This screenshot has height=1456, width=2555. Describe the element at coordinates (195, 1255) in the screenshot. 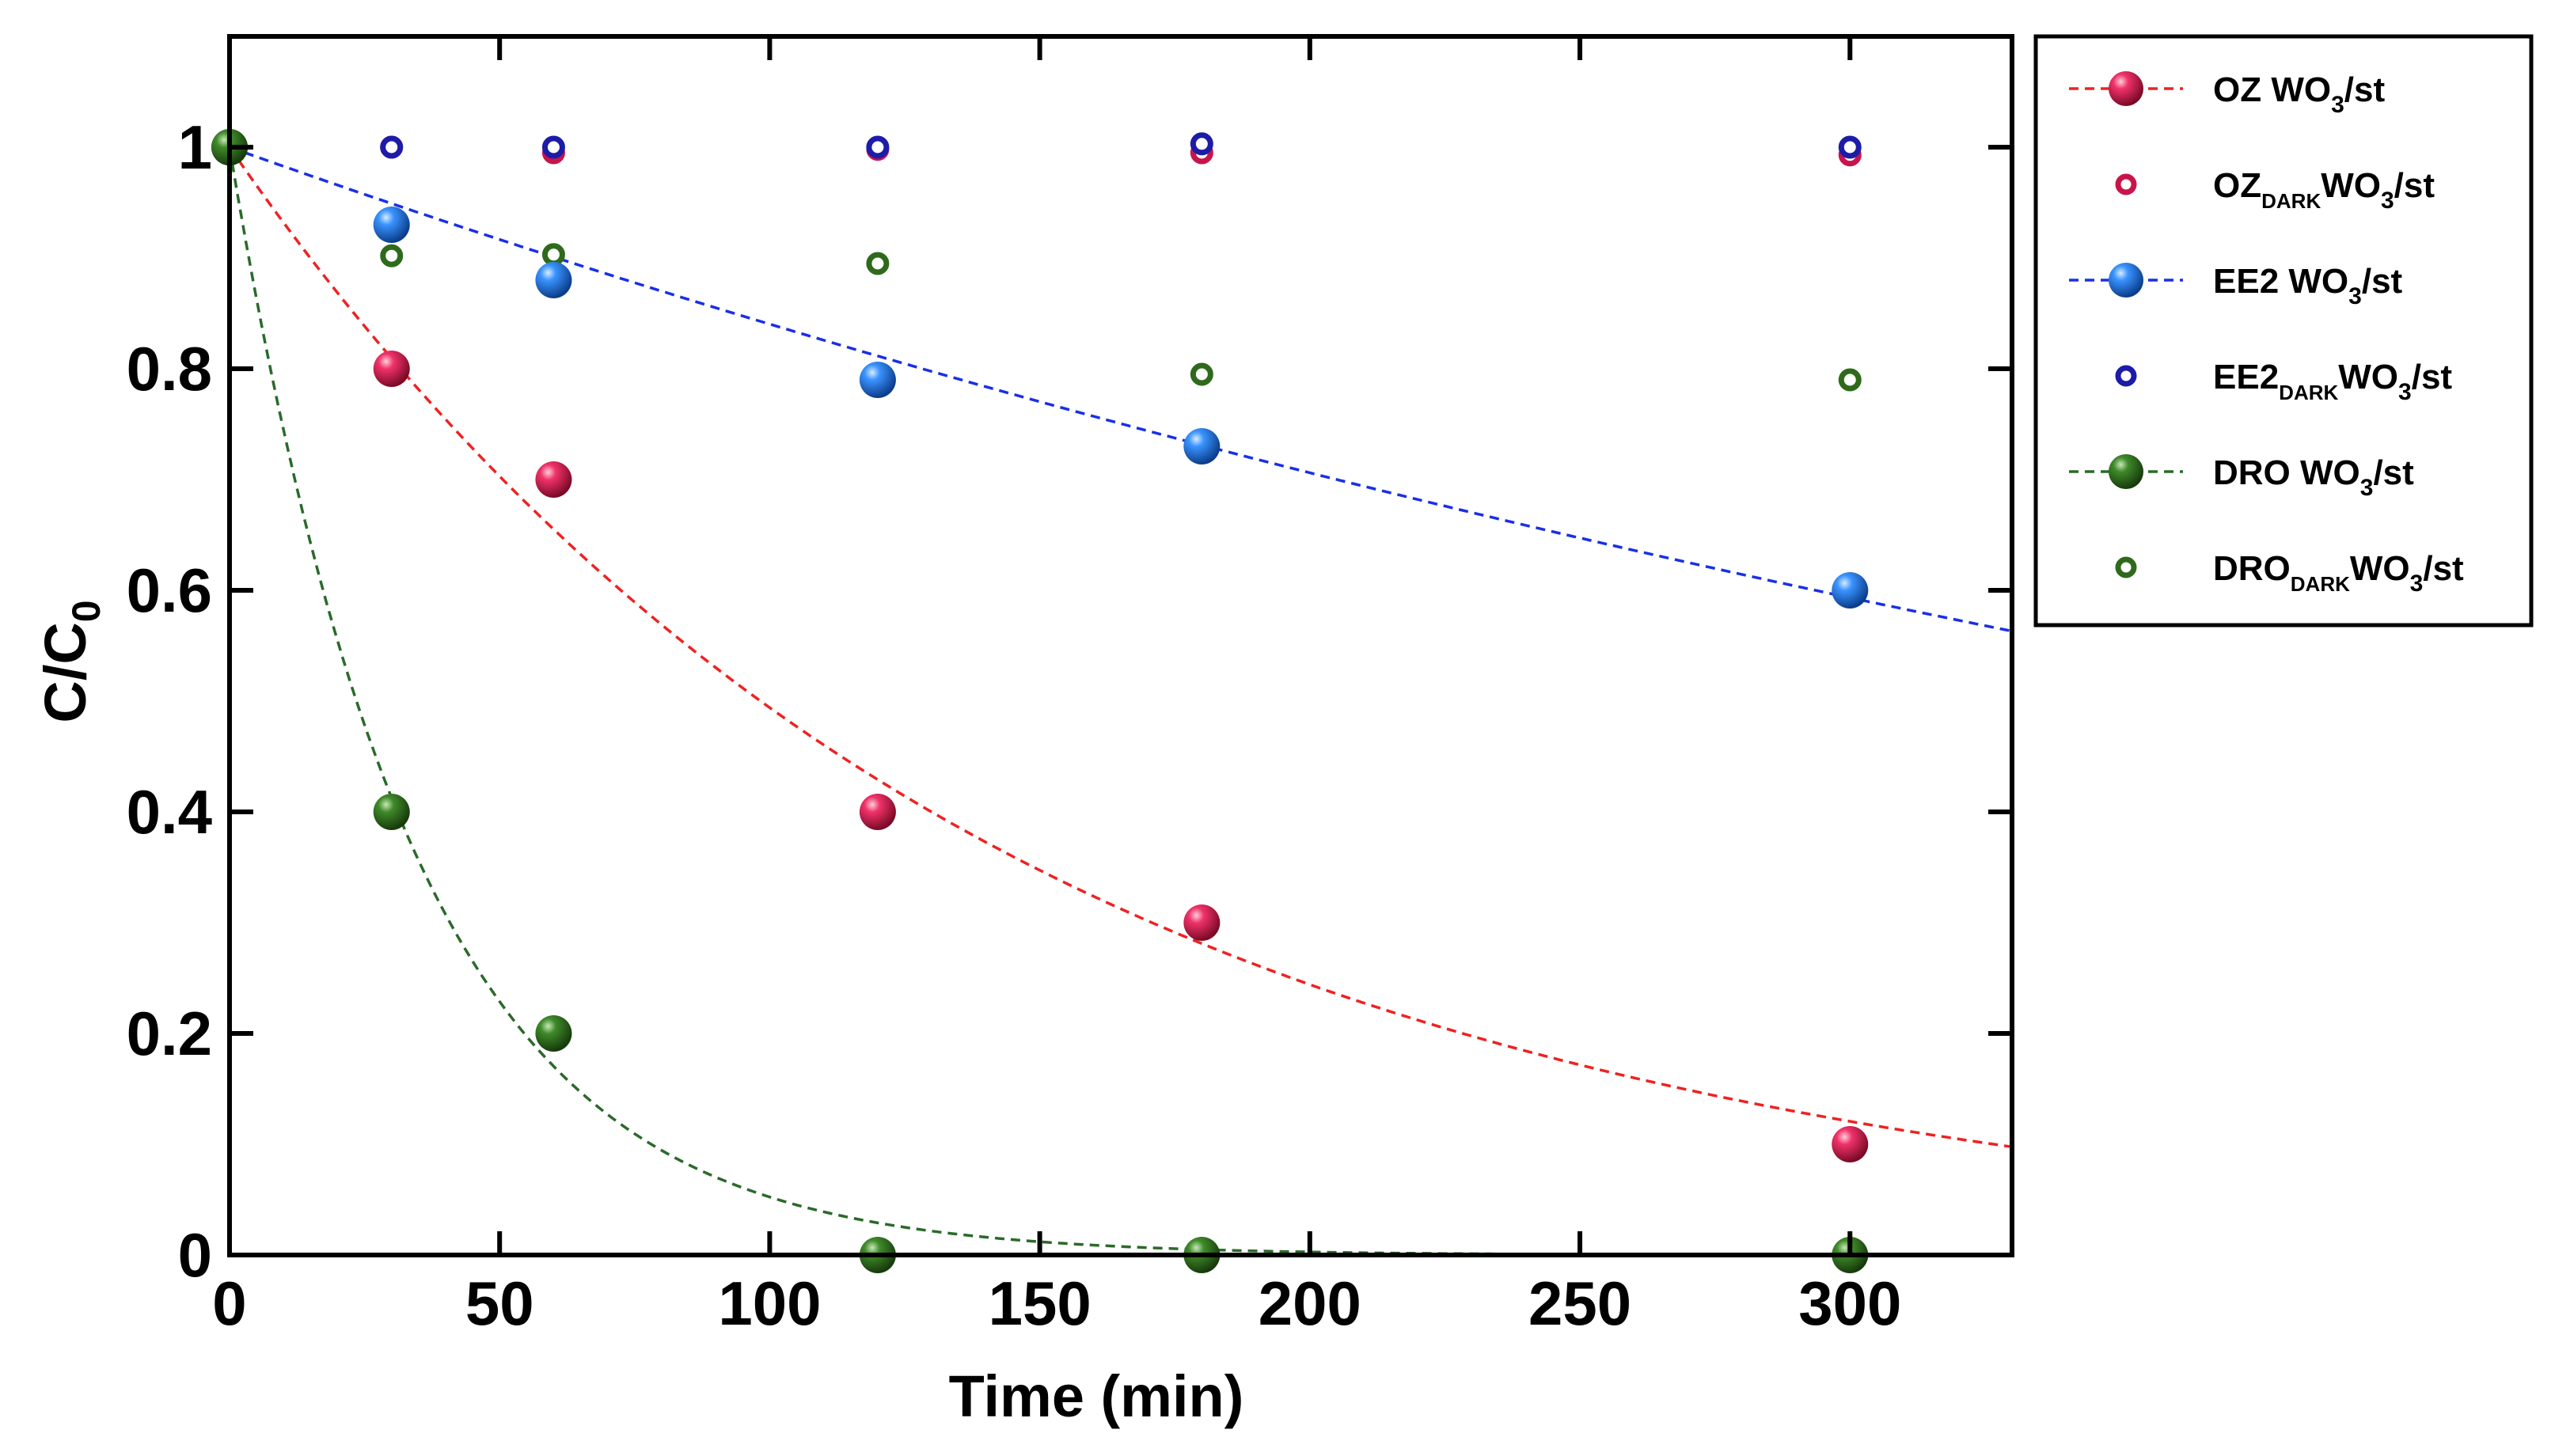

I see `y-tick-label: 0` at that location.